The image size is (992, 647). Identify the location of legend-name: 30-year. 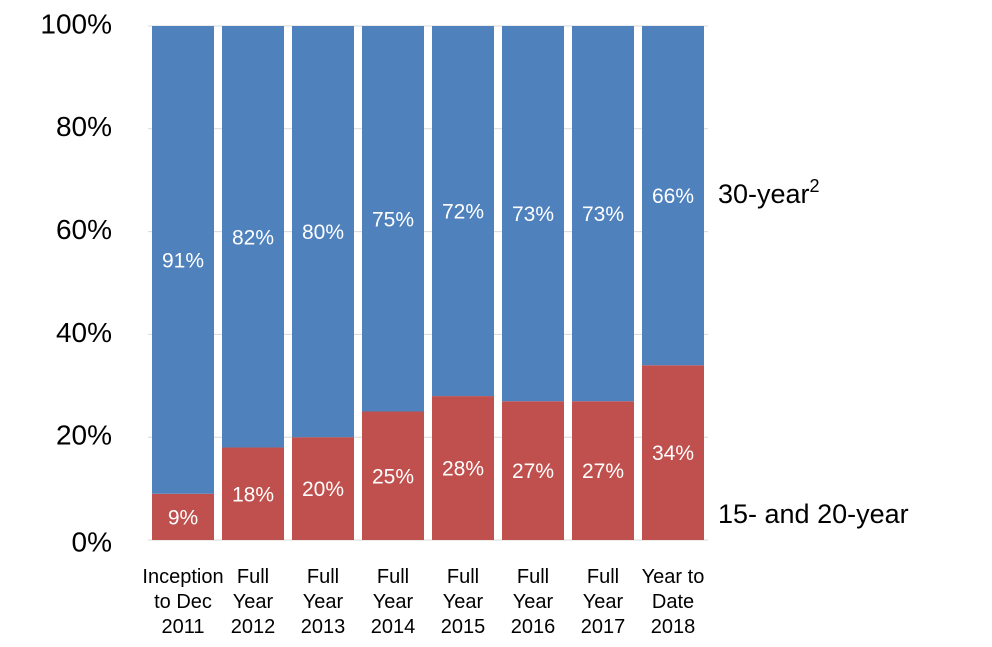
(764, 194).